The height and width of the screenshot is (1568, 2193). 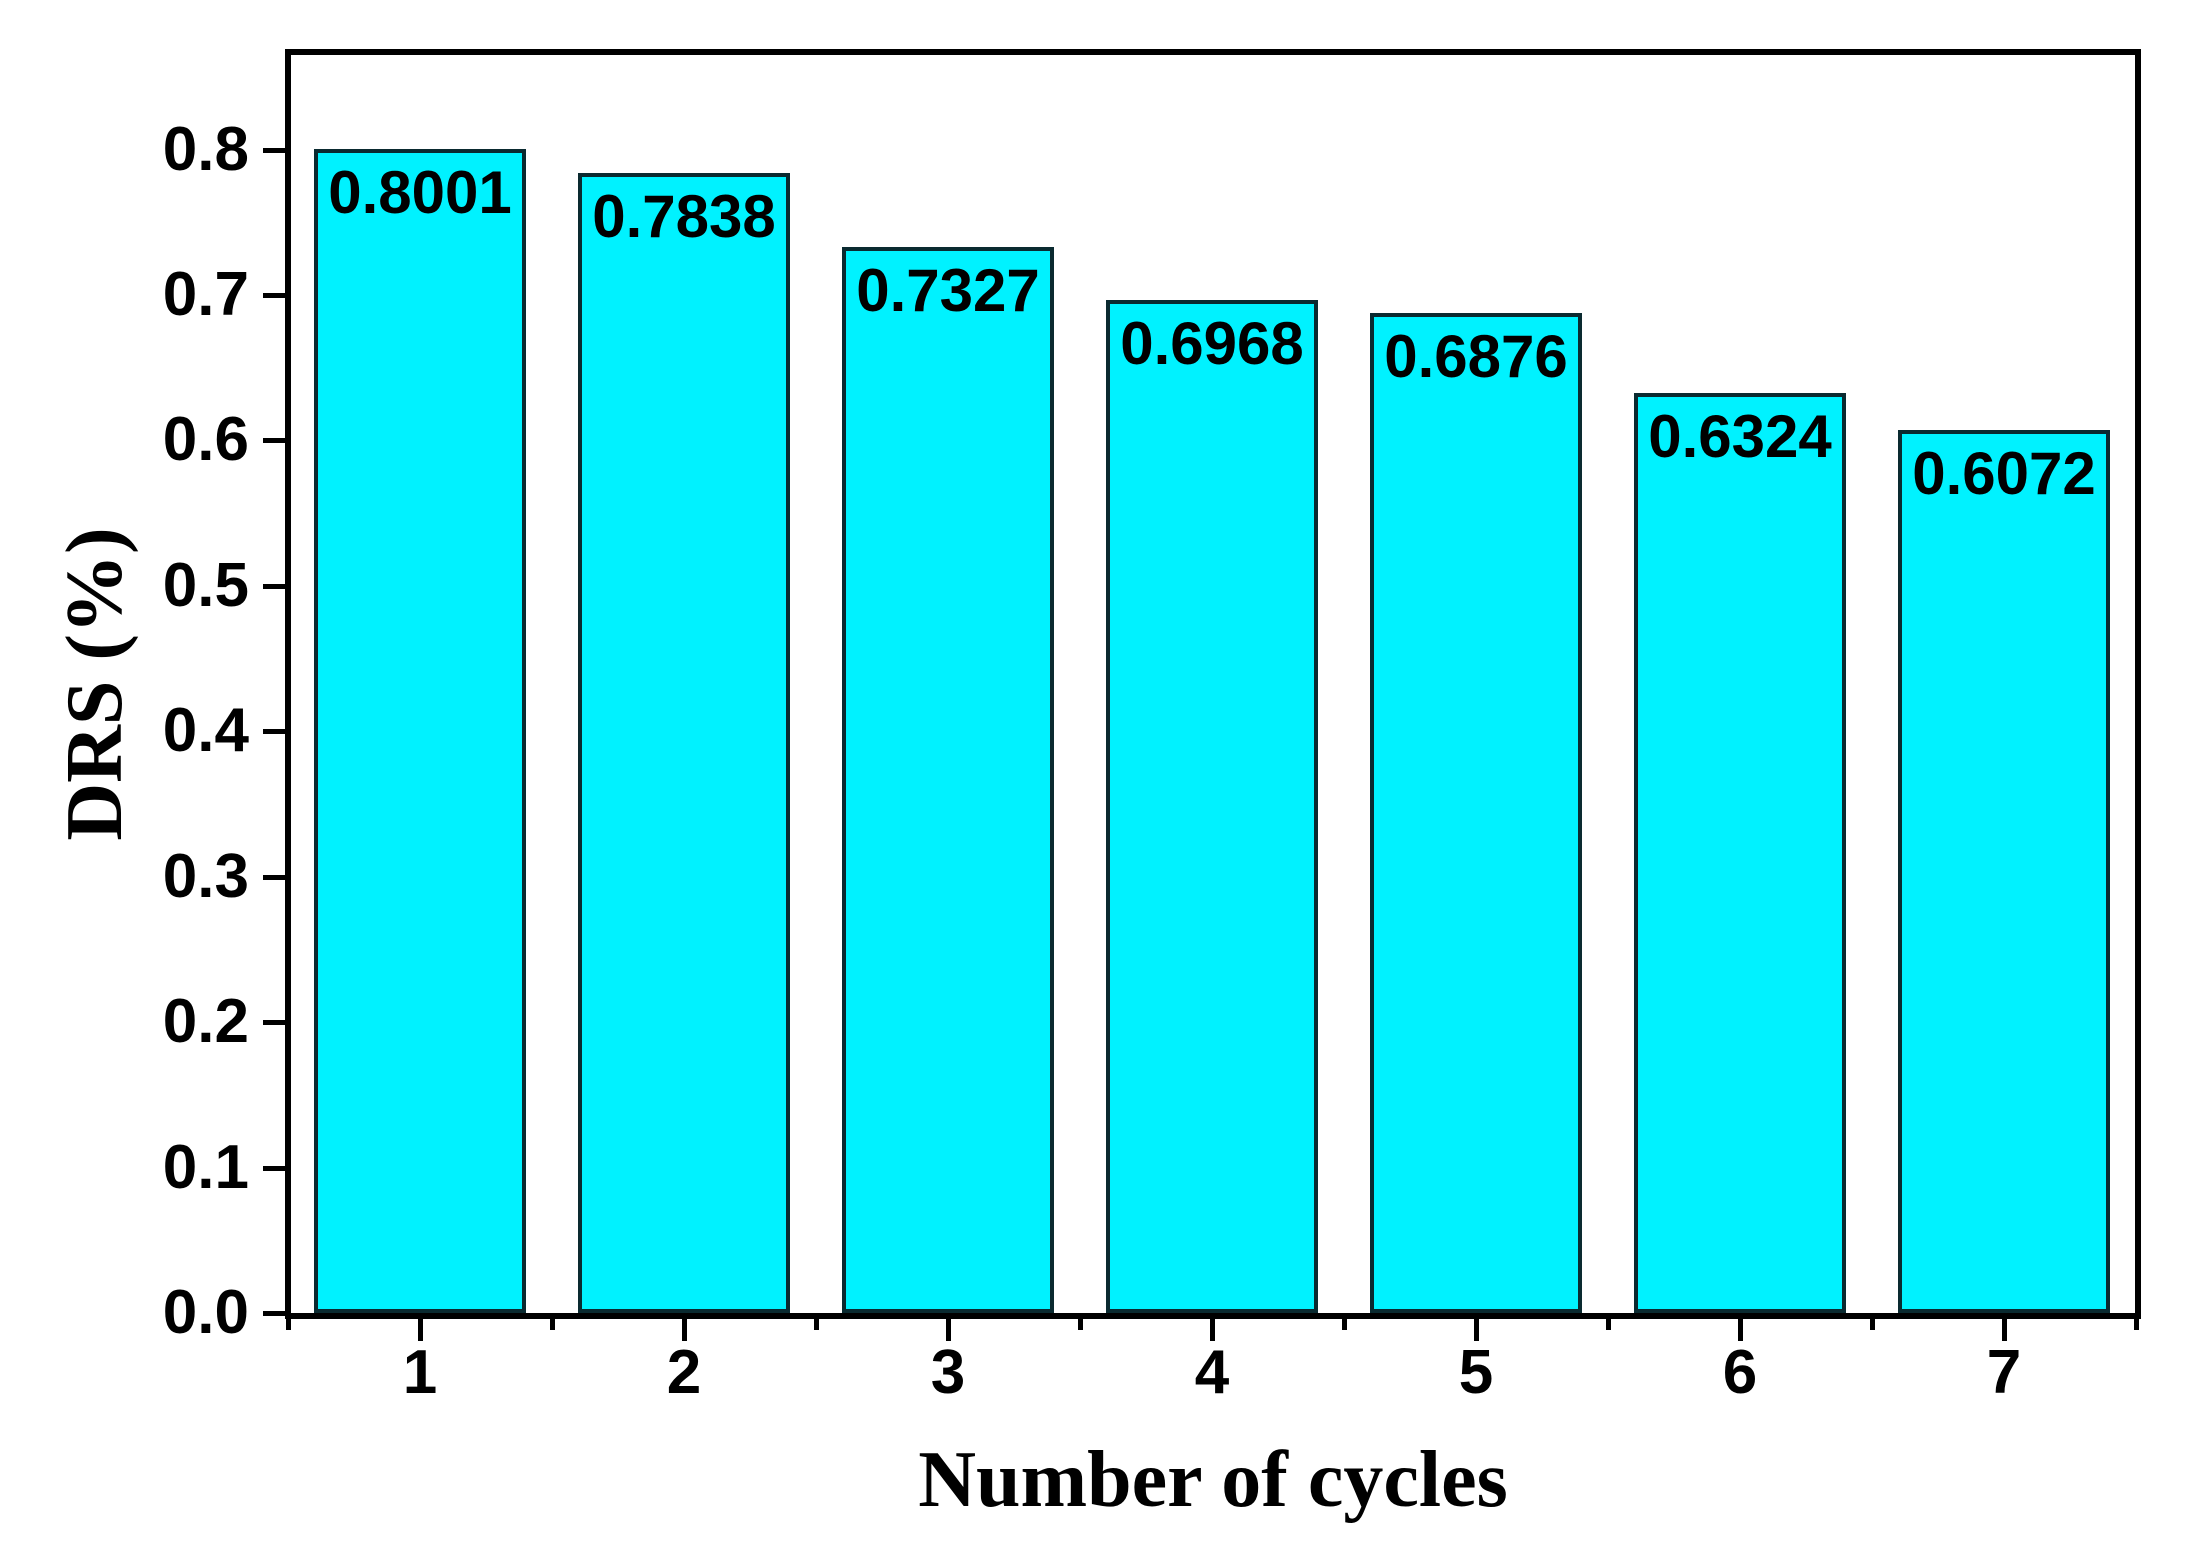 I want to click on y-tick-label: 0.2, so click(x=205, y=1021).